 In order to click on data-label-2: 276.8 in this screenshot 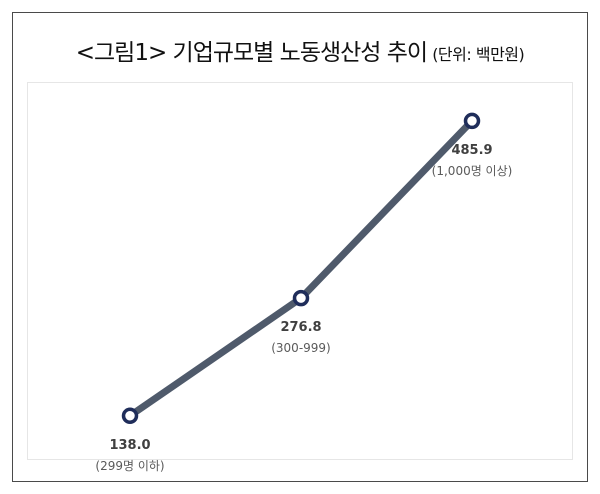, I will do `click(300, 327)`.